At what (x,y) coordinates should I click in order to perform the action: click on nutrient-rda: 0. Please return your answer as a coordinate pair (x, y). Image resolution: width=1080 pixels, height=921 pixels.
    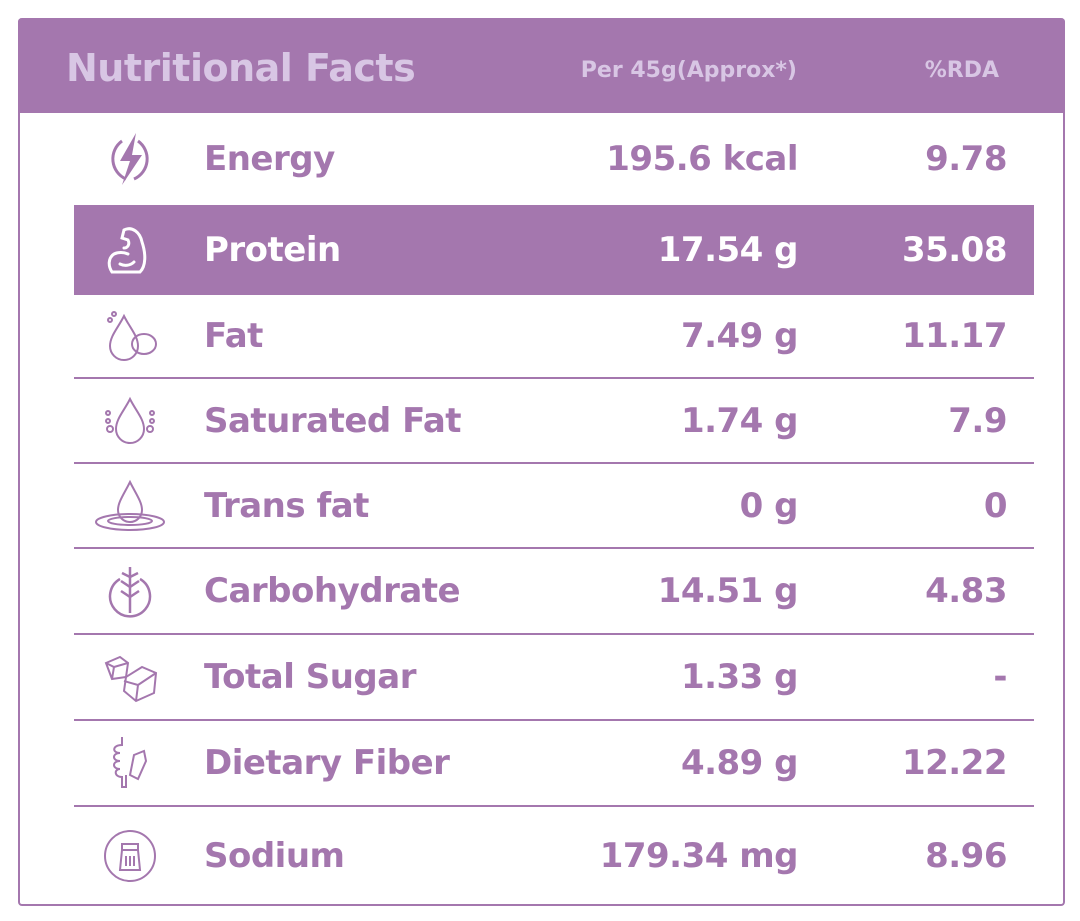
    Looking at the image, I should click on (995, 505).